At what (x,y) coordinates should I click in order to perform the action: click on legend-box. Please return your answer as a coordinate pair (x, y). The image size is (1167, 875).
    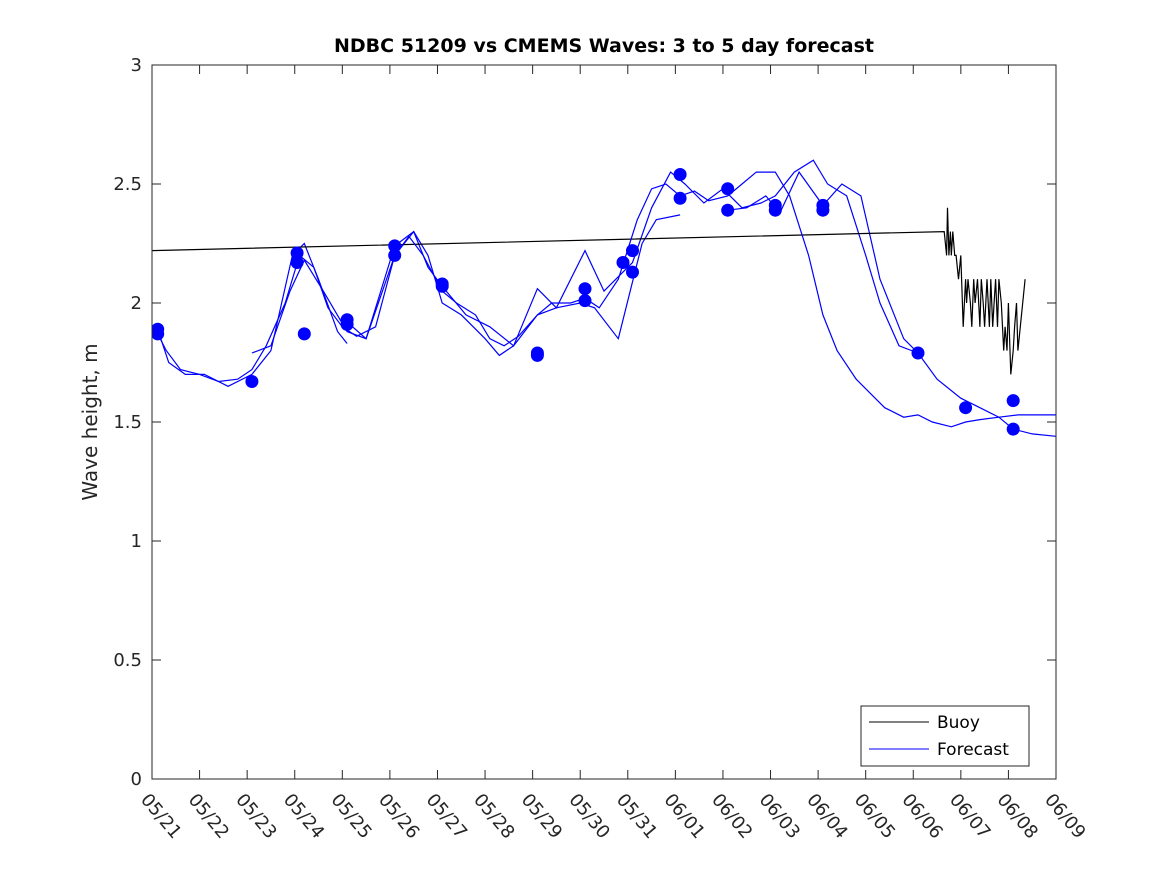
    Looking at the image, I should click on (945, 736).